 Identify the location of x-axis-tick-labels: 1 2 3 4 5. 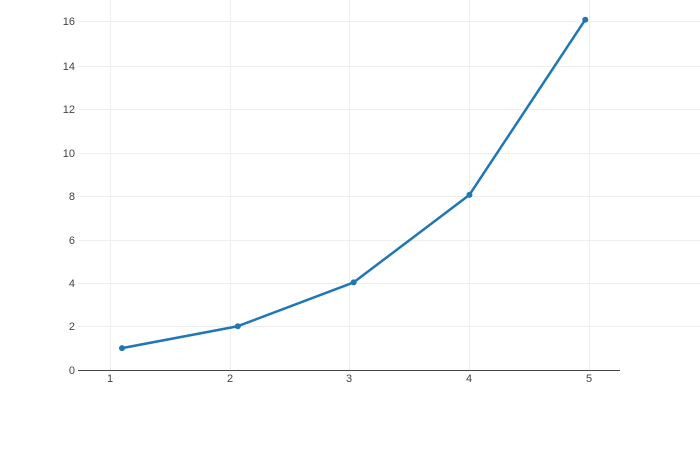
(349, 379).